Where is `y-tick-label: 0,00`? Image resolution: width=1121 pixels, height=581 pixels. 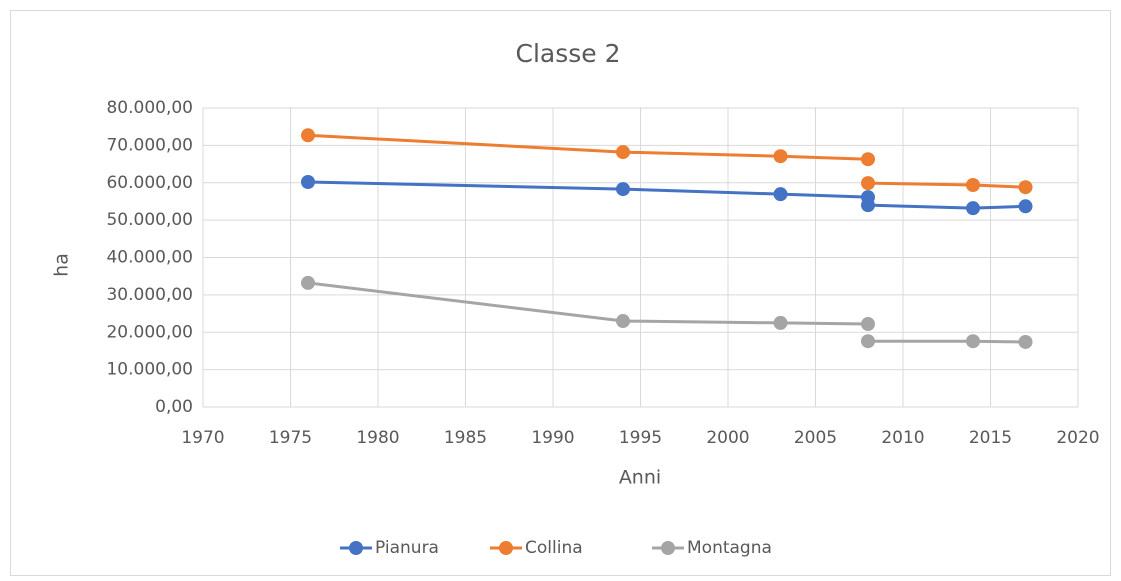
y-tick-label: 0,00 is located at coordinates (174, 407).